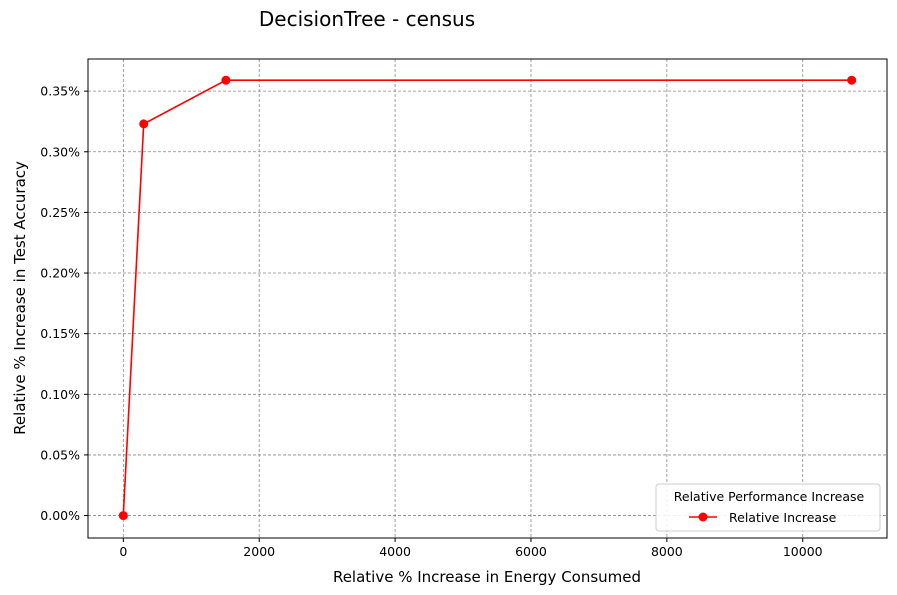  What do you see at coordinates (60, 212) in the screenshot?
I see `y-tick-label: 0.25%` at bounding box center [60, 212].